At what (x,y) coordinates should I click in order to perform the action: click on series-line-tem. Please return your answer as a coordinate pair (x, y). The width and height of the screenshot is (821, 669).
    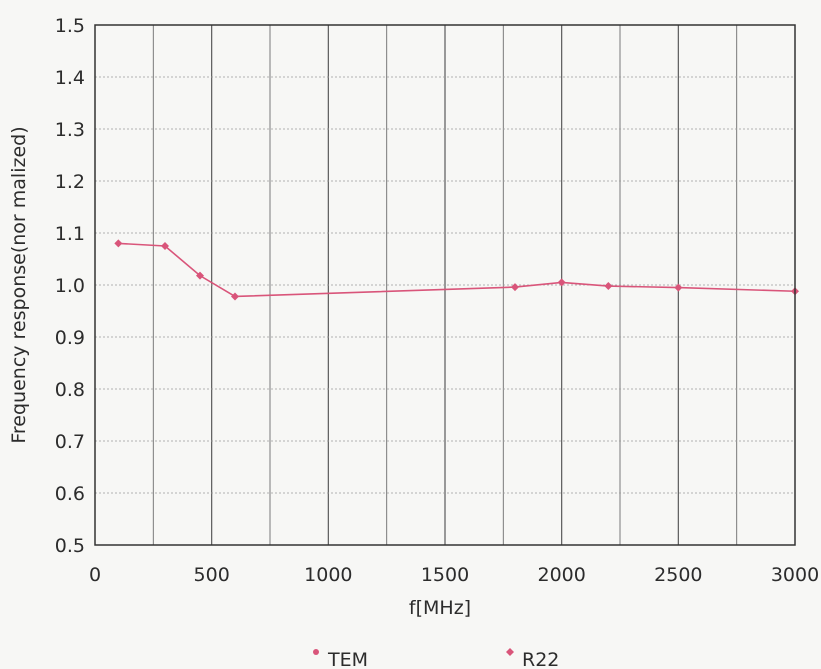
    Looking at the image, I should click on (457, 270).